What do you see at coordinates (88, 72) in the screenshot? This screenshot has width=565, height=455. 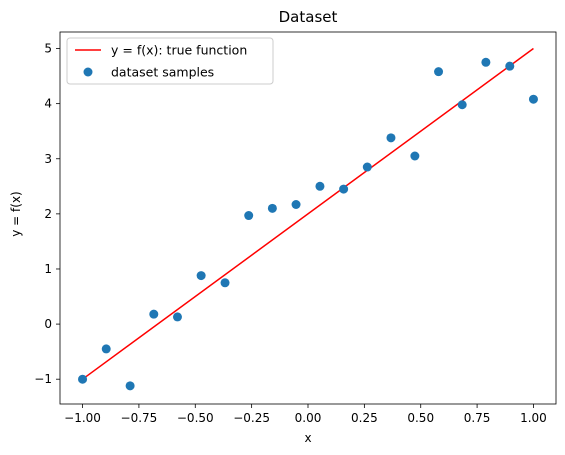 I see `legend-marker-swatch` at bounding box center [88, 72].